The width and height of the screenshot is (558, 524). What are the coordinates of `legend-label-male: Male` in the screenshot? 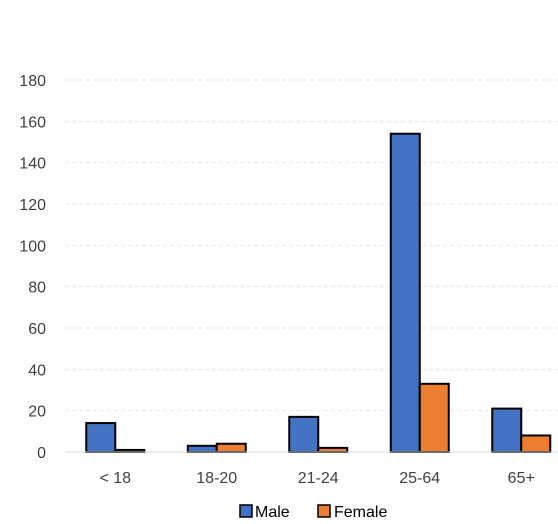 It's located at (272, 512).